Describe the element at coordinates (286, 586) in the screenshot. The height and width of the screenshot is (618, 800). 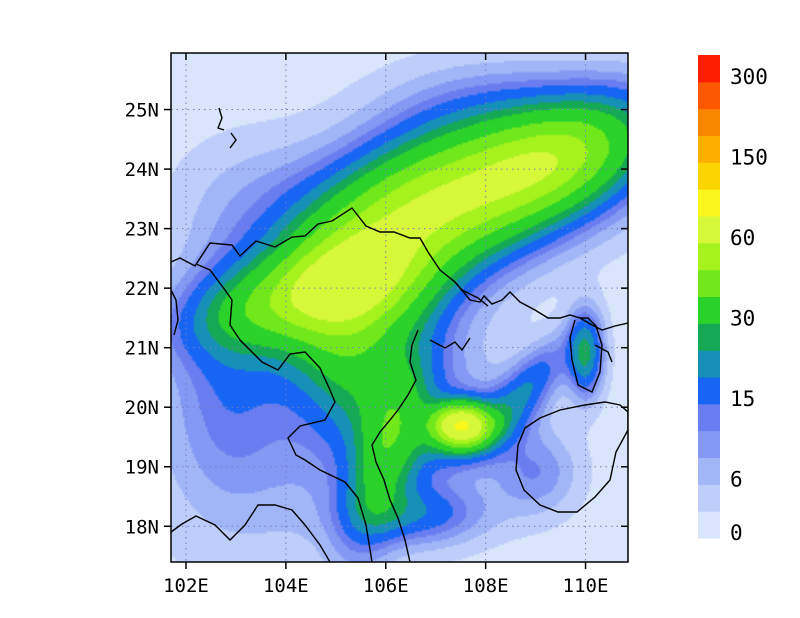
I see `x-tick-label: 104E` at that location.